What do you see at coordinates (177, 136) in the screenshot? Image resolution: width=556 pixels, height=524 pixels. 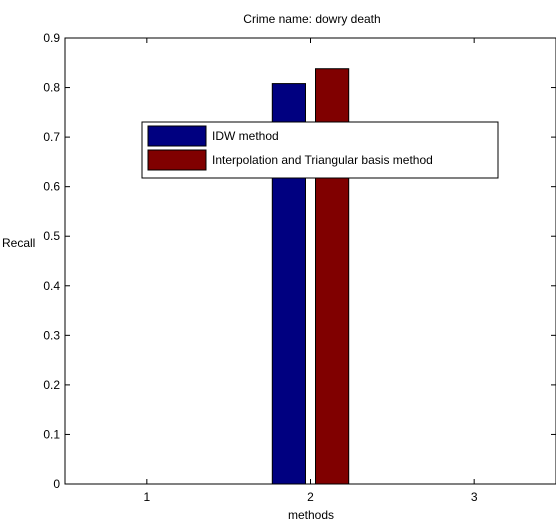 I see `legend-swatch-idw` at bounding box center [177, 136].